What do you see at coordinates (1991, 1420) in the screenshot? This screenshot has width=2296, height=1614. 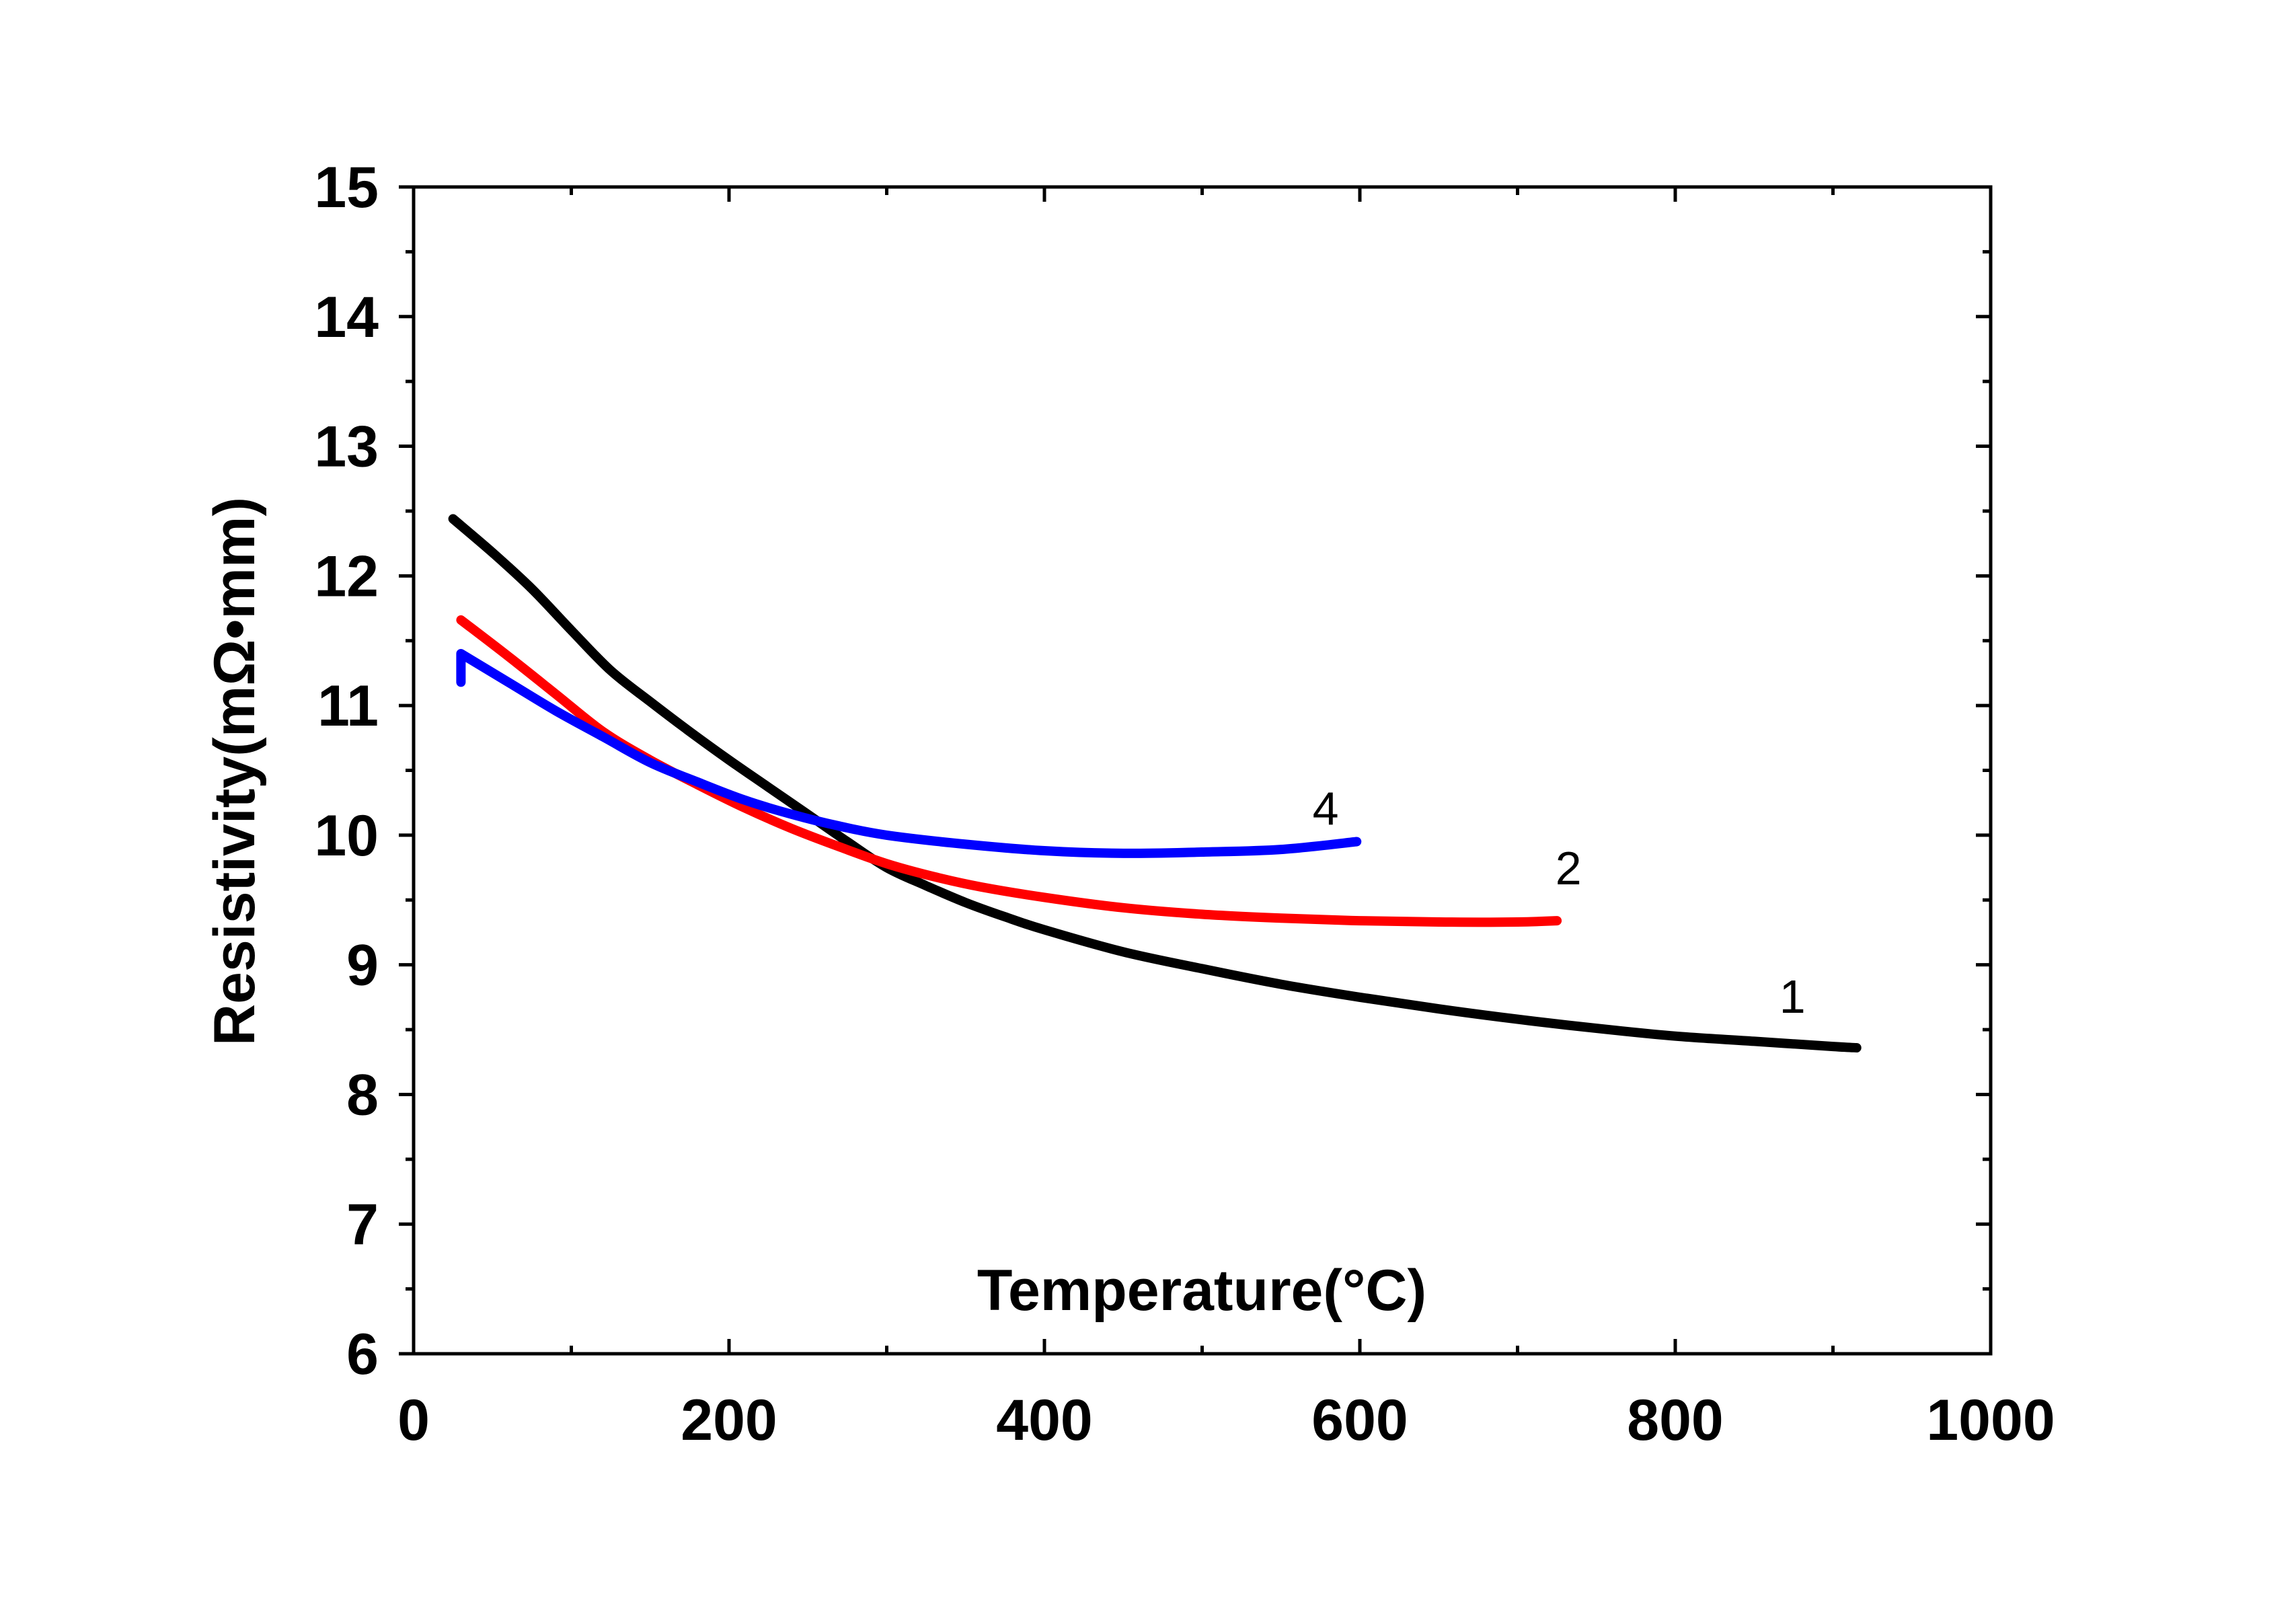 I see `x-tick-label: 1000` at bounding box center [1991, 1420].